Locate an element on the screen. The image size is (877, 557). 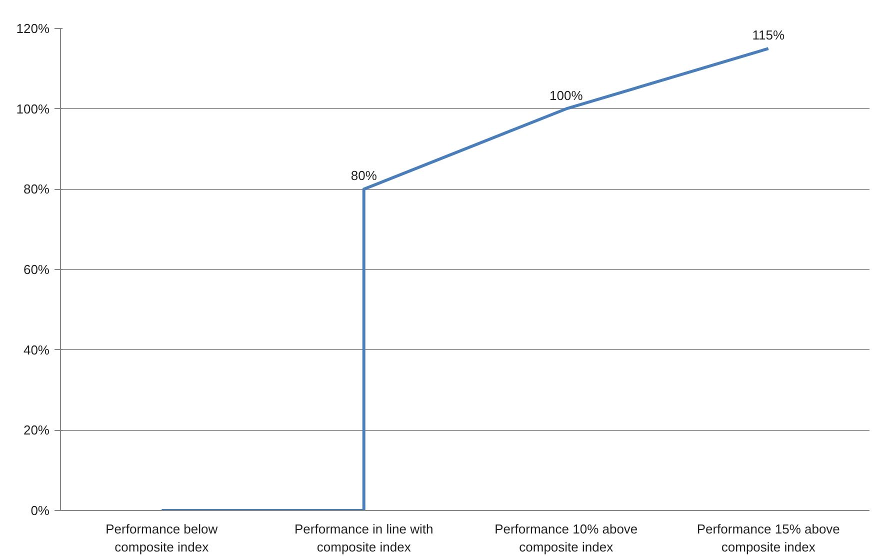
data-label: 80% is located at coordinates (364, 176).